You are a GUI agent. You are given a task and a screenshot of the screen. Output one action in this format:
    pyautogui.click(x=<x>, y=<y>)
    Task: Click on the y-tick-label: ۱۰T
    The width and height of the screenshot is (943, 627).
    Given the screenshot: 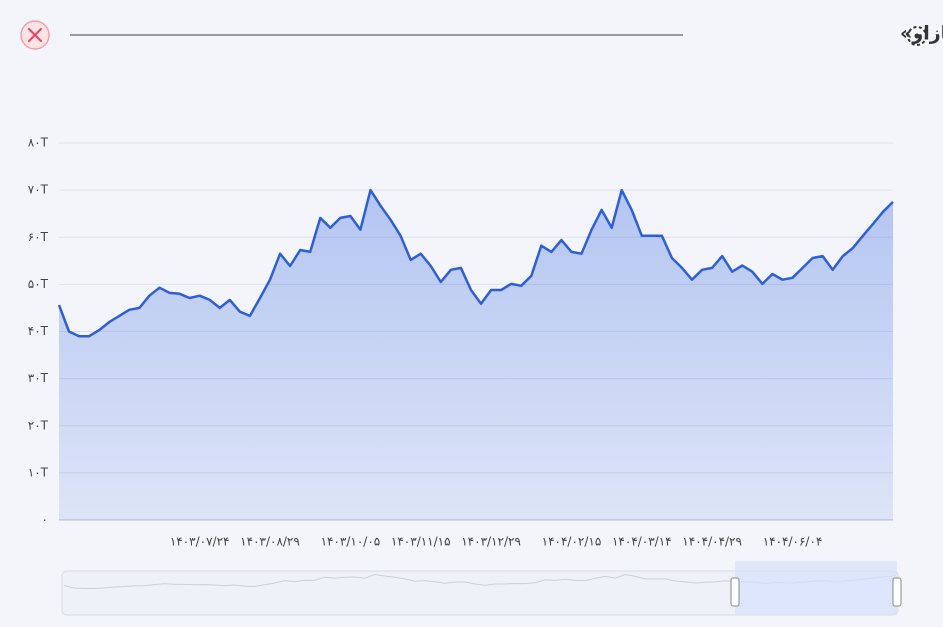 What is the action you would take?
    pyautogui.click(x=38, y=472)
    